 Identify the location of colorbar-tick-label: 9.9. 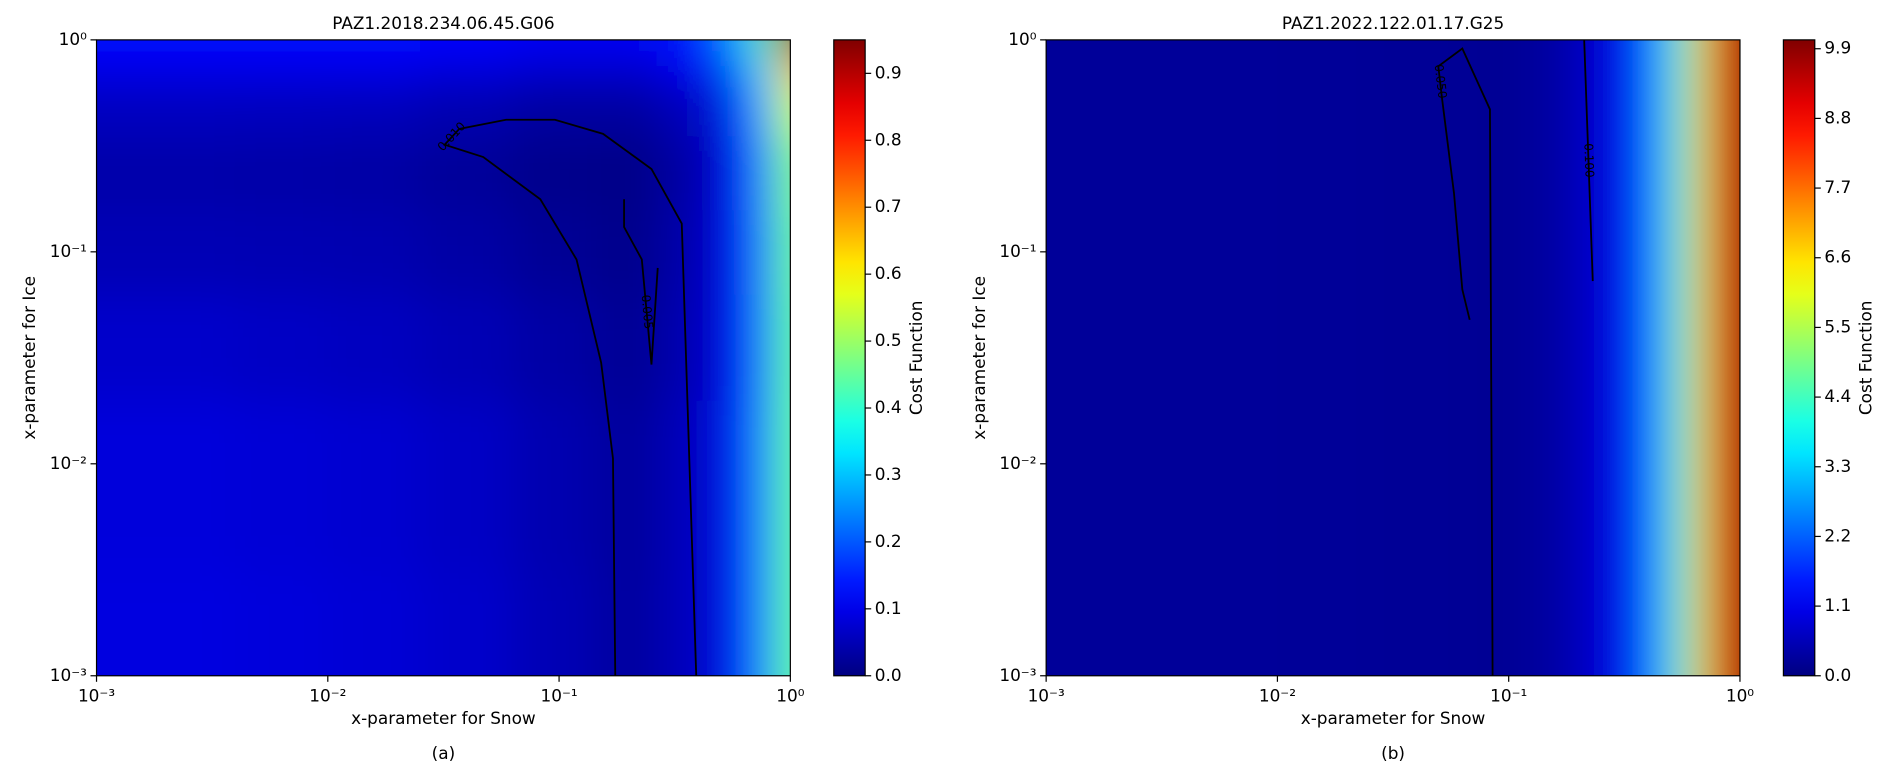
(1837, 48).